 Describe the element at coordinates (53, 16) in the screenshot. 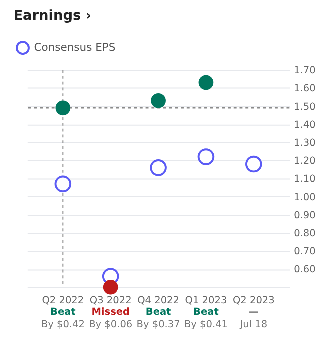

I see `chart-title: Earnings ›` at that location.